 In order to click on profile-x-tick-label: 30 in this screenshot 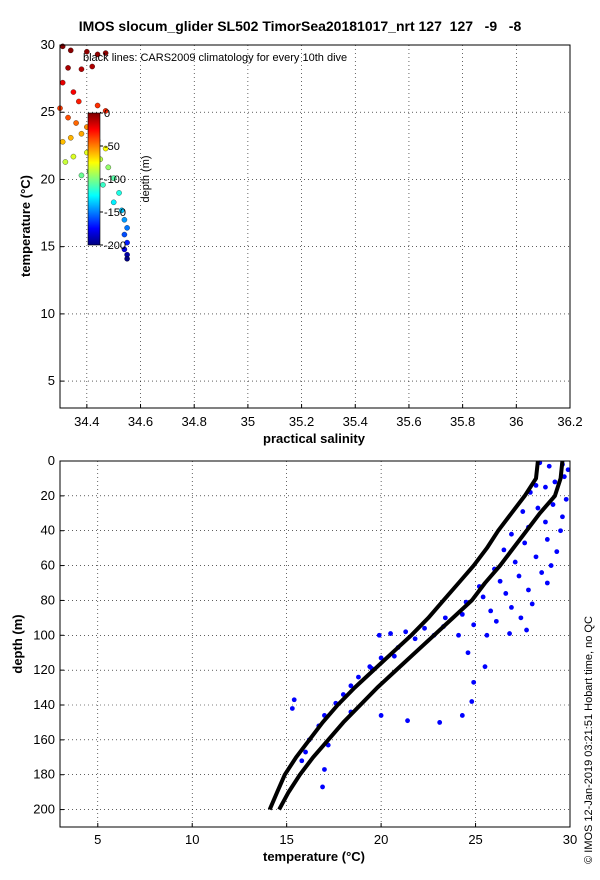, I will do `click(570, 839)`.